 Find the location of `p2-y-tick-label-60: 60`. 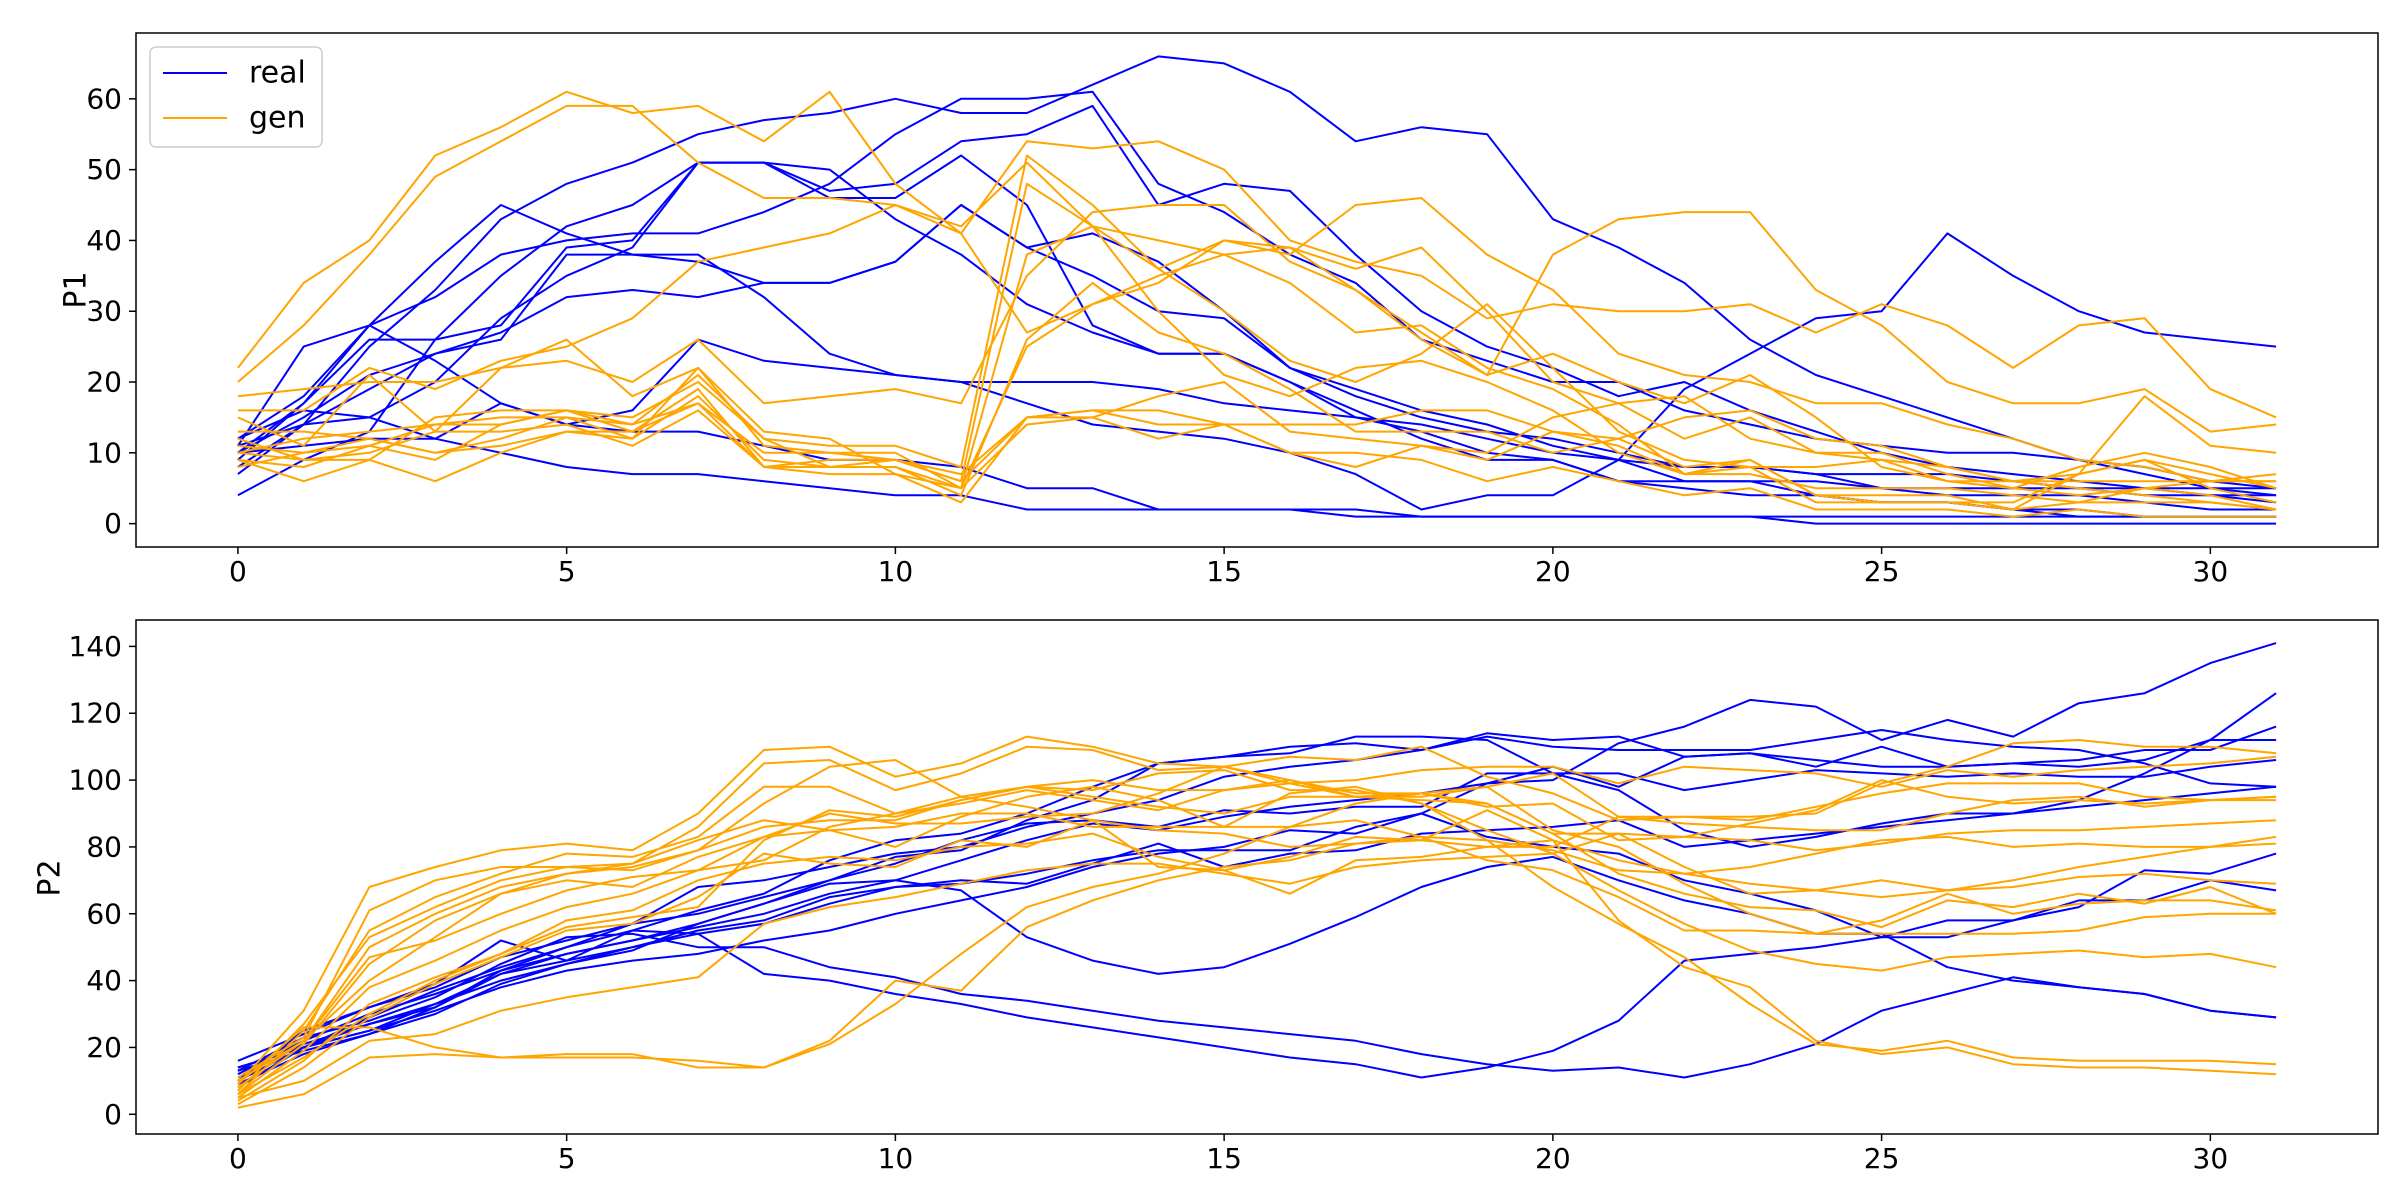

p2-y-tick-label-60: 60 is located at coordinates (104, 913).